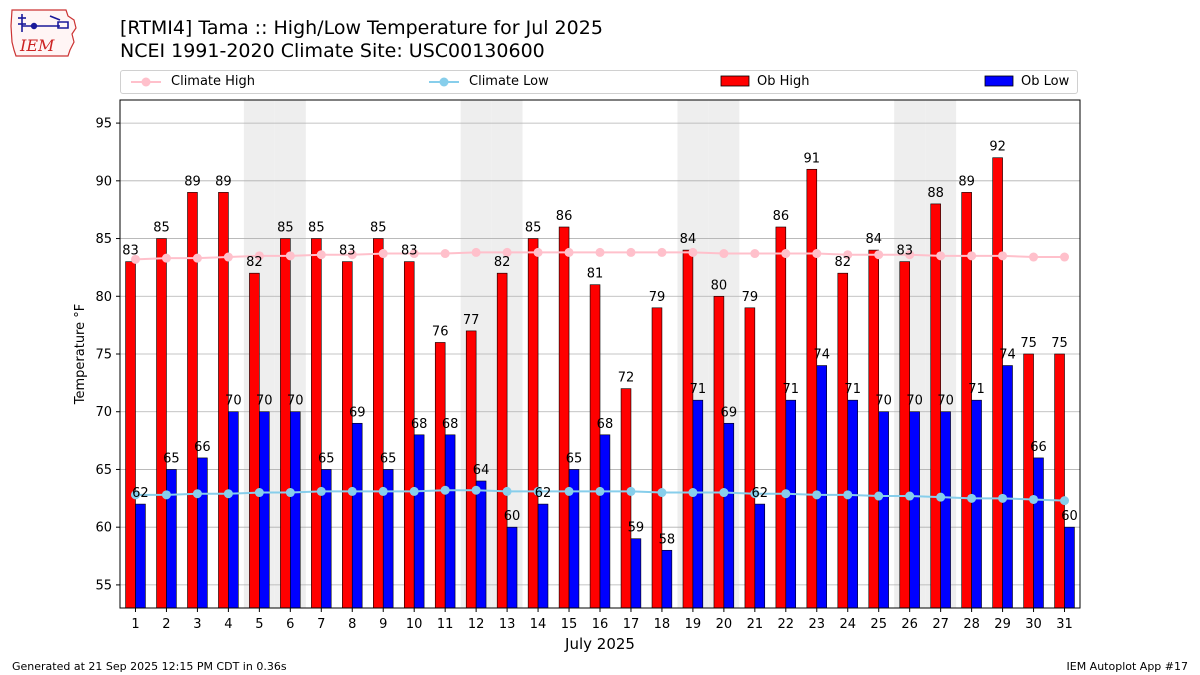 Image resolution: width=1200 pixels, height=675 pixels. What do you see at coordinates (509, 81) in the screenshot?
I see `legend-climate-low-label: Climate Low` at bounding box center [509, 81].